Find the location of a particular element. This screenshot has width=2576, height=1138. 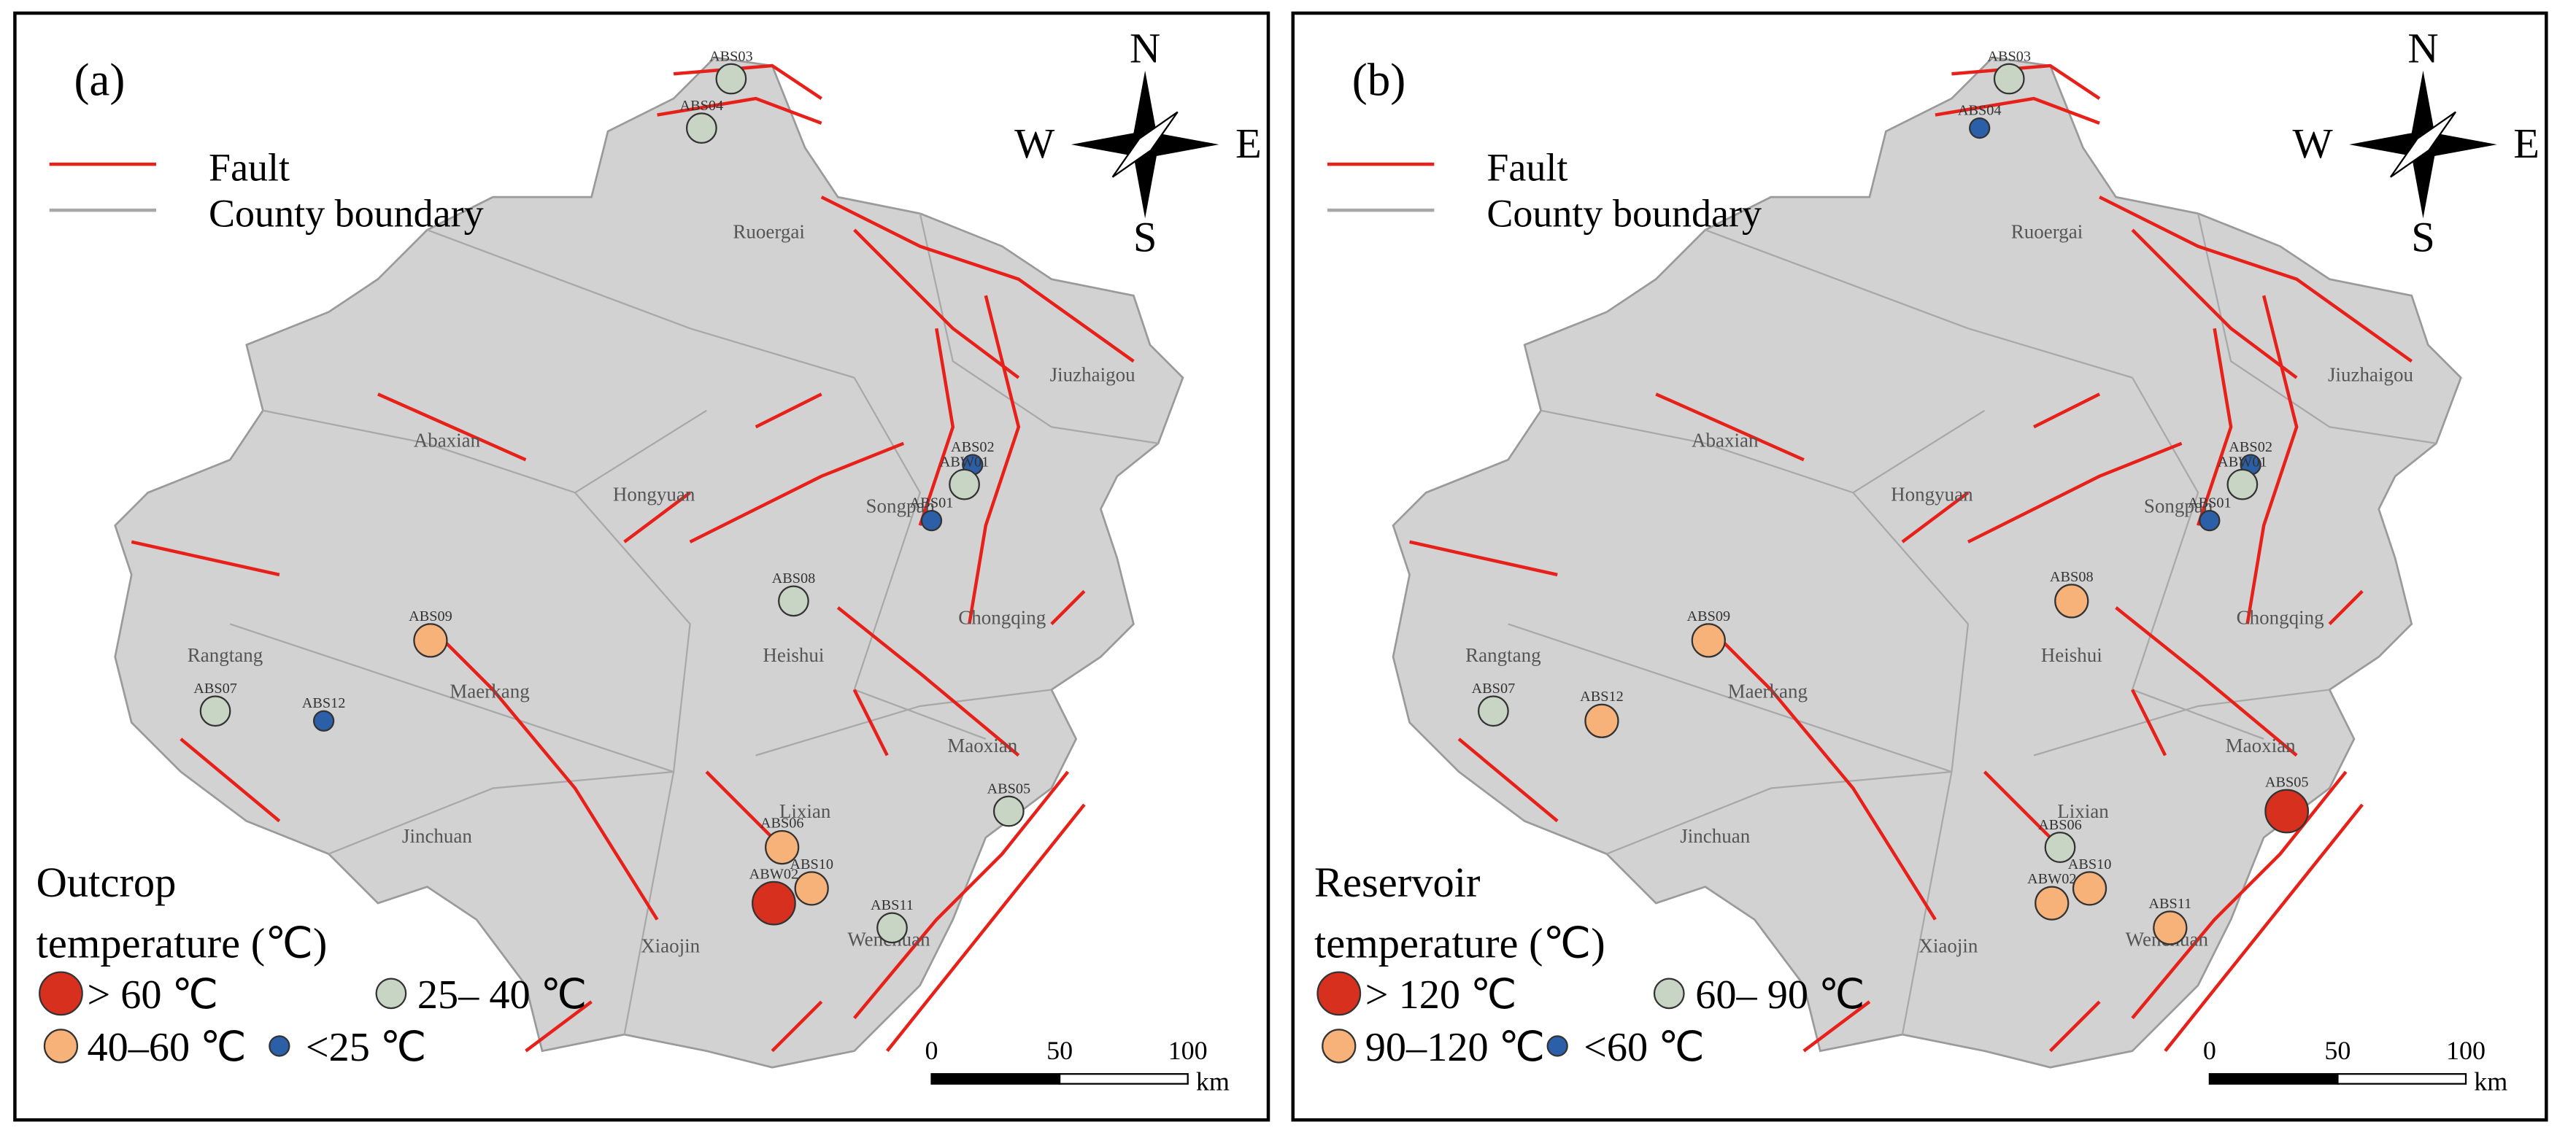

station-label: ABS05 is located at coordinates (2287, 782).